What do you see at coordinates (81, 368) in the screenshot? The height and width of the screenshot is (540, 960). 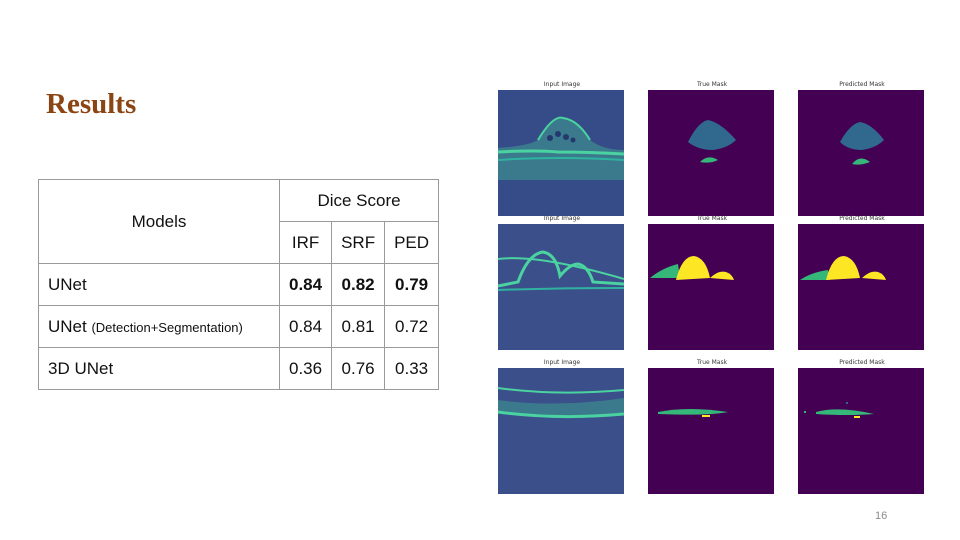 I see `model-name: 3D UNet` at bounding box center [81, 368].